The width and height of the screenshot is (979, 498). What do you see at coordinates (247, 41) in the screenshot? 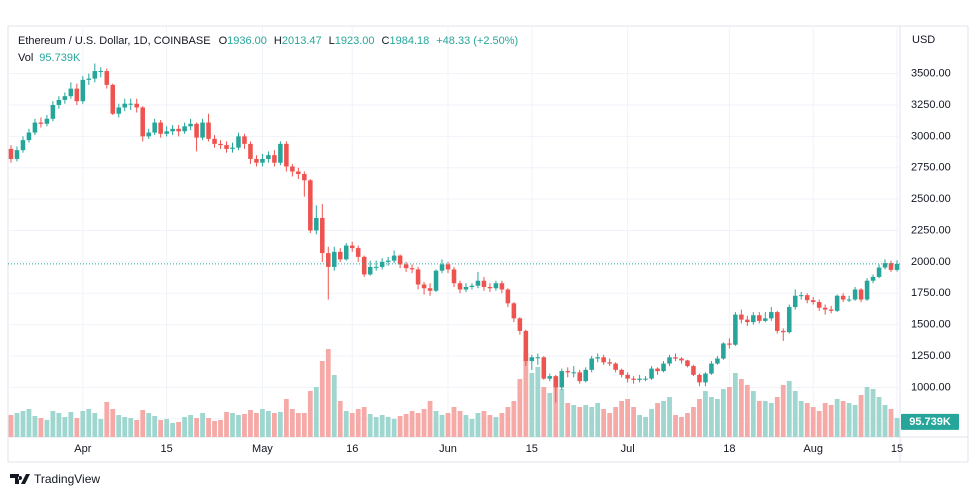
I see `ohlc-value: 1936.00` at bounding box center [247, 41].